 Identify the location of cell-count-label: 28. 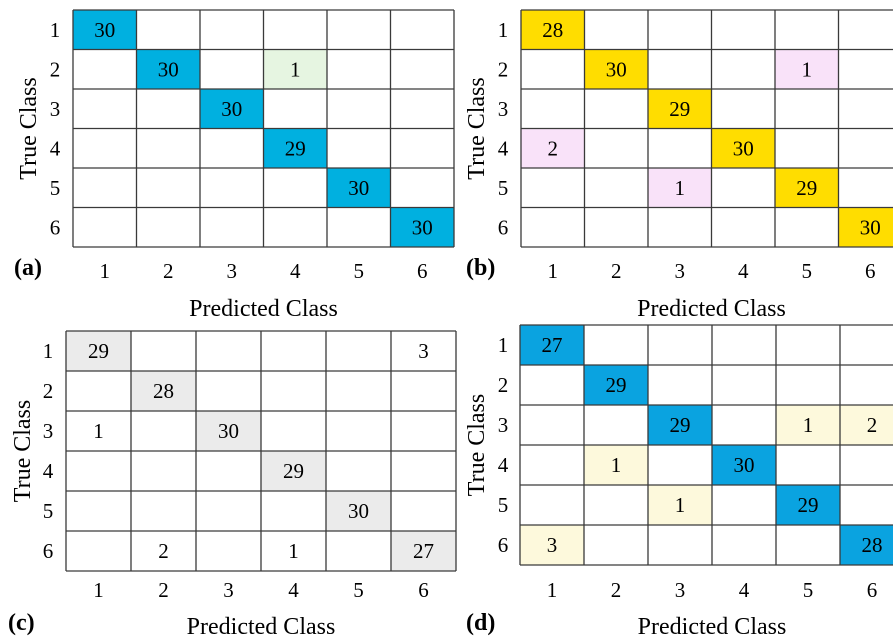
(872, 545).